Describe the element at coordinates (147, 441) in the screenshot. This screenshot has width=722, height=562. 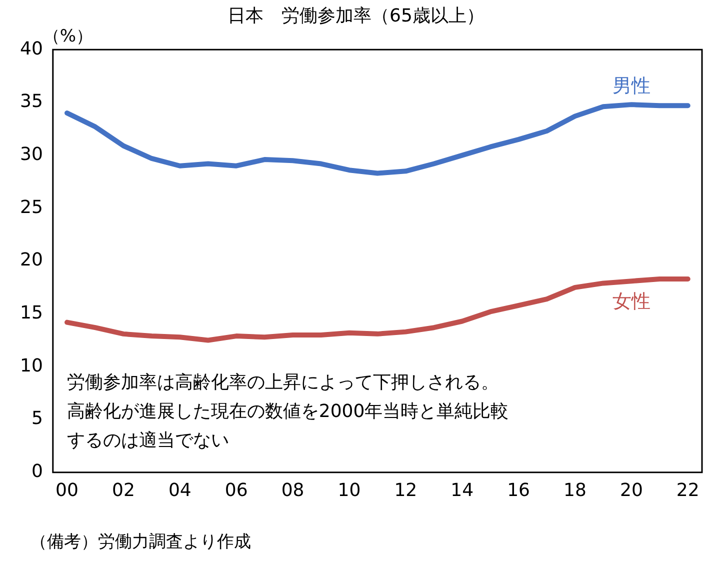
I see `annotation: するのは適当でない` at that location.